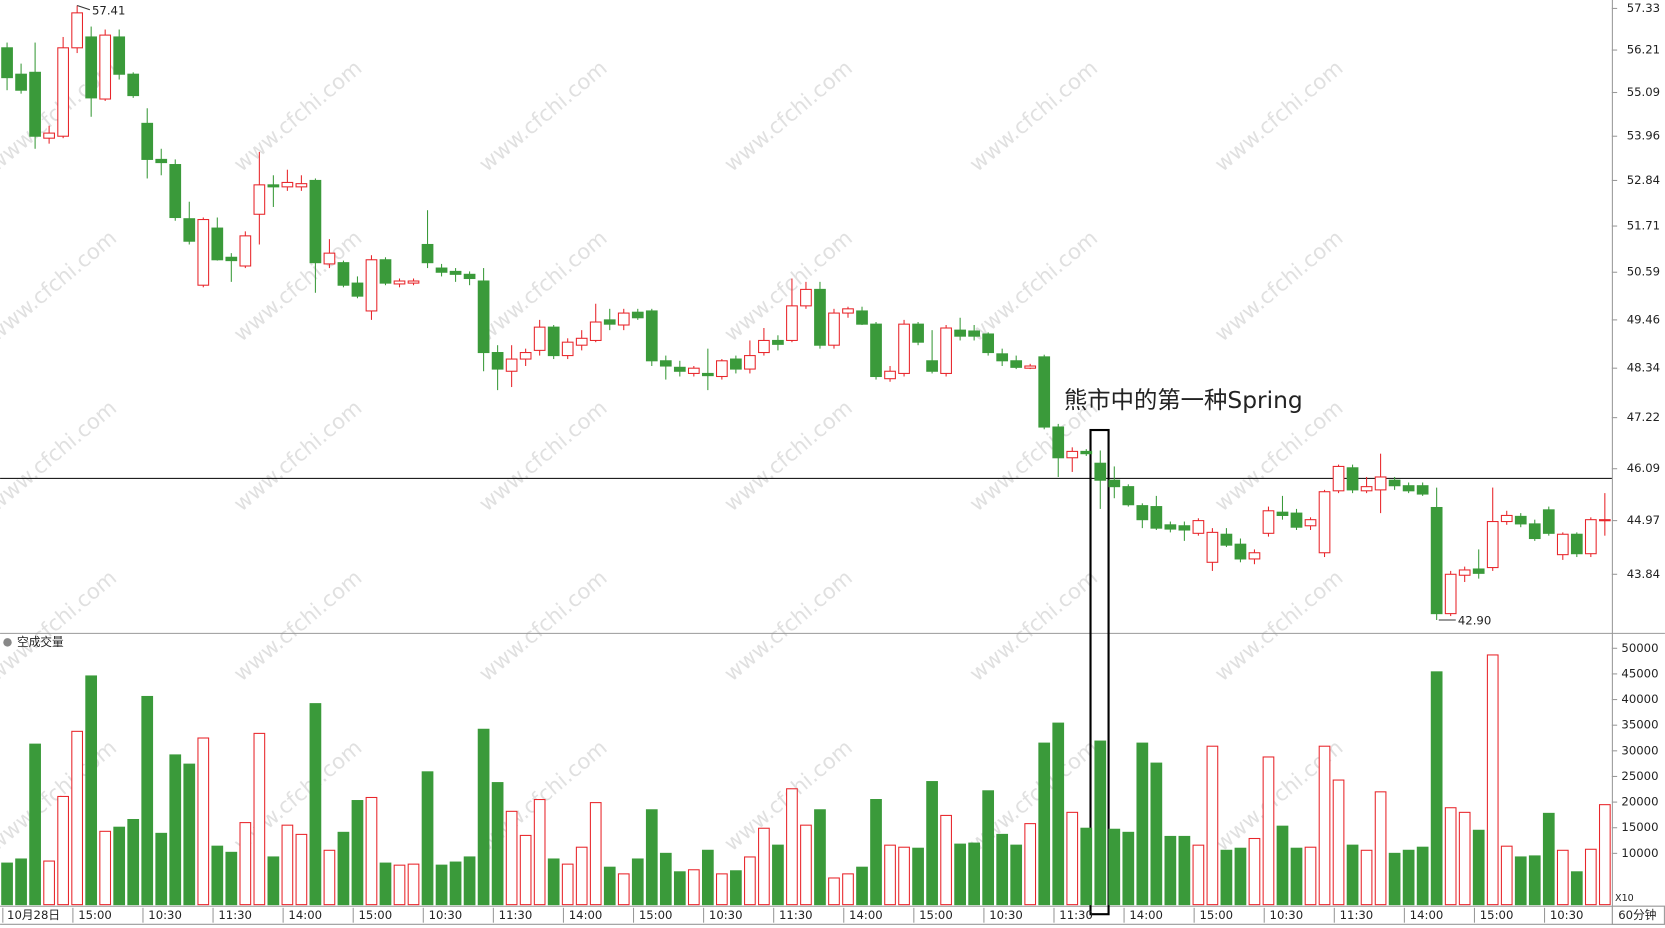  I want to click on y-tick-label: 55.09, so click(1643, 92).